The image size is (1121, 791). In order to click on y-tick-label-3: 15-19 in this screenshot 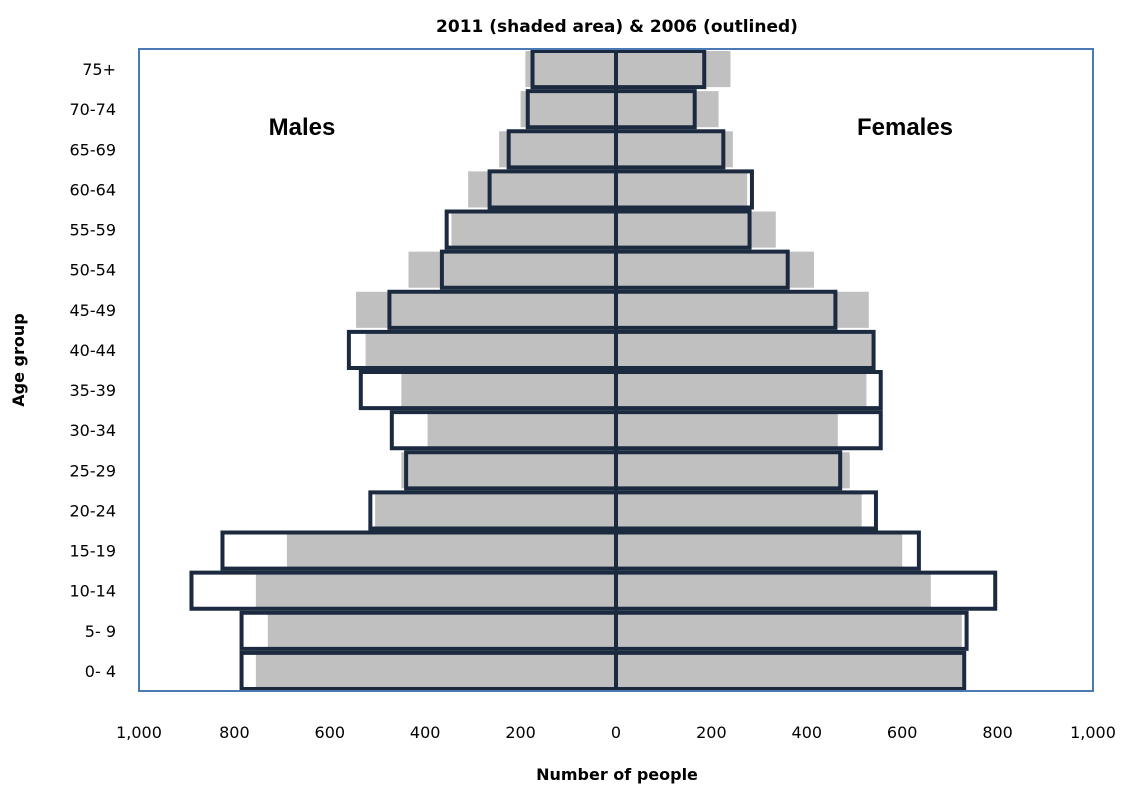, I will do `click(93, 551)`.